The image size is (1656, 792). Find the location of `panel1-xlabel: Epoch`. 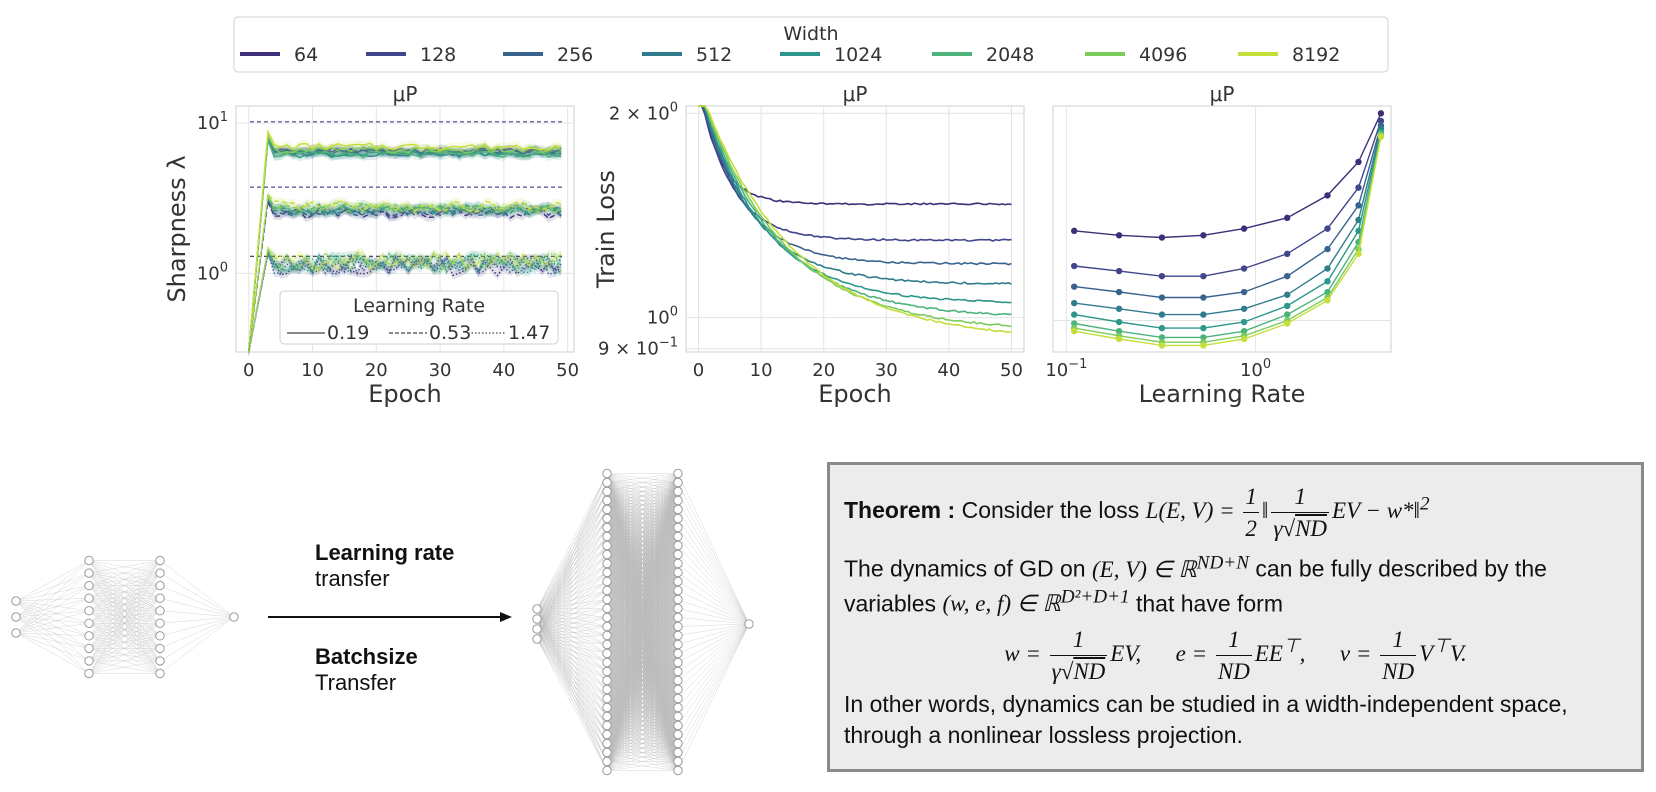

panel1-xlabel: Epoch is located at coordinates (405, 394).